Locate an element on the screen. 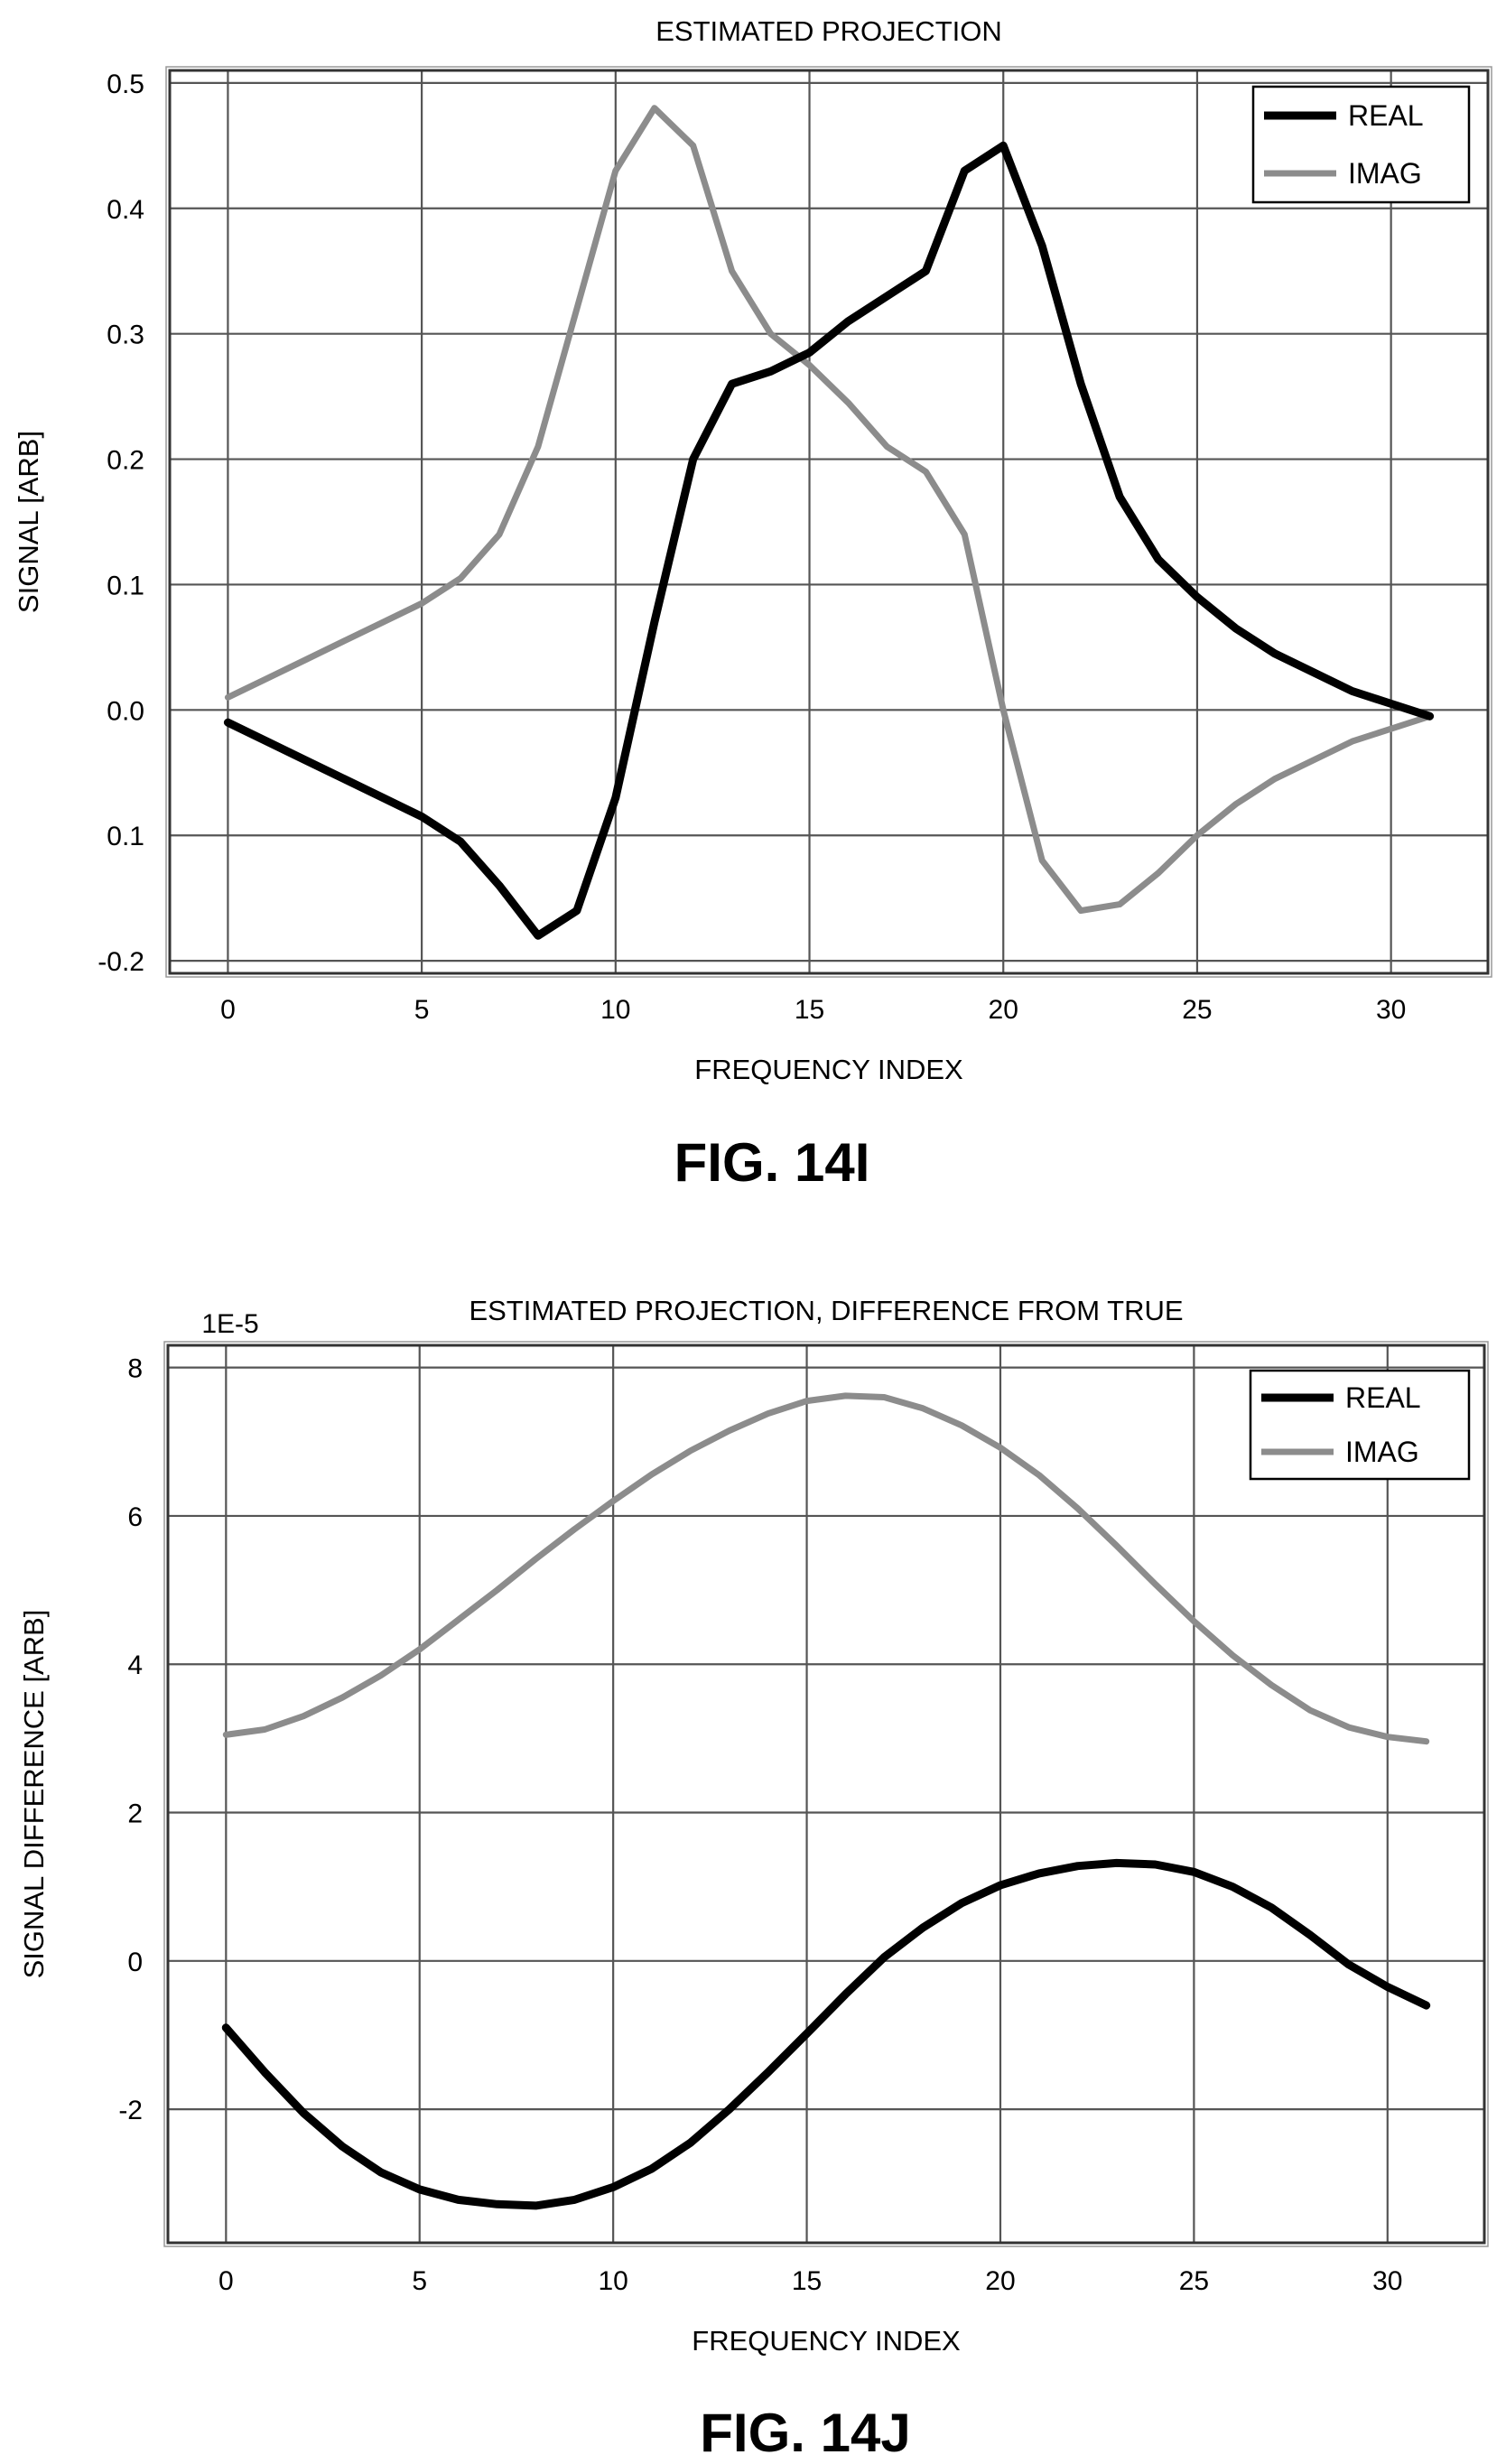  figure-label: FIG. 14J is located at coordinates (805, 2433).